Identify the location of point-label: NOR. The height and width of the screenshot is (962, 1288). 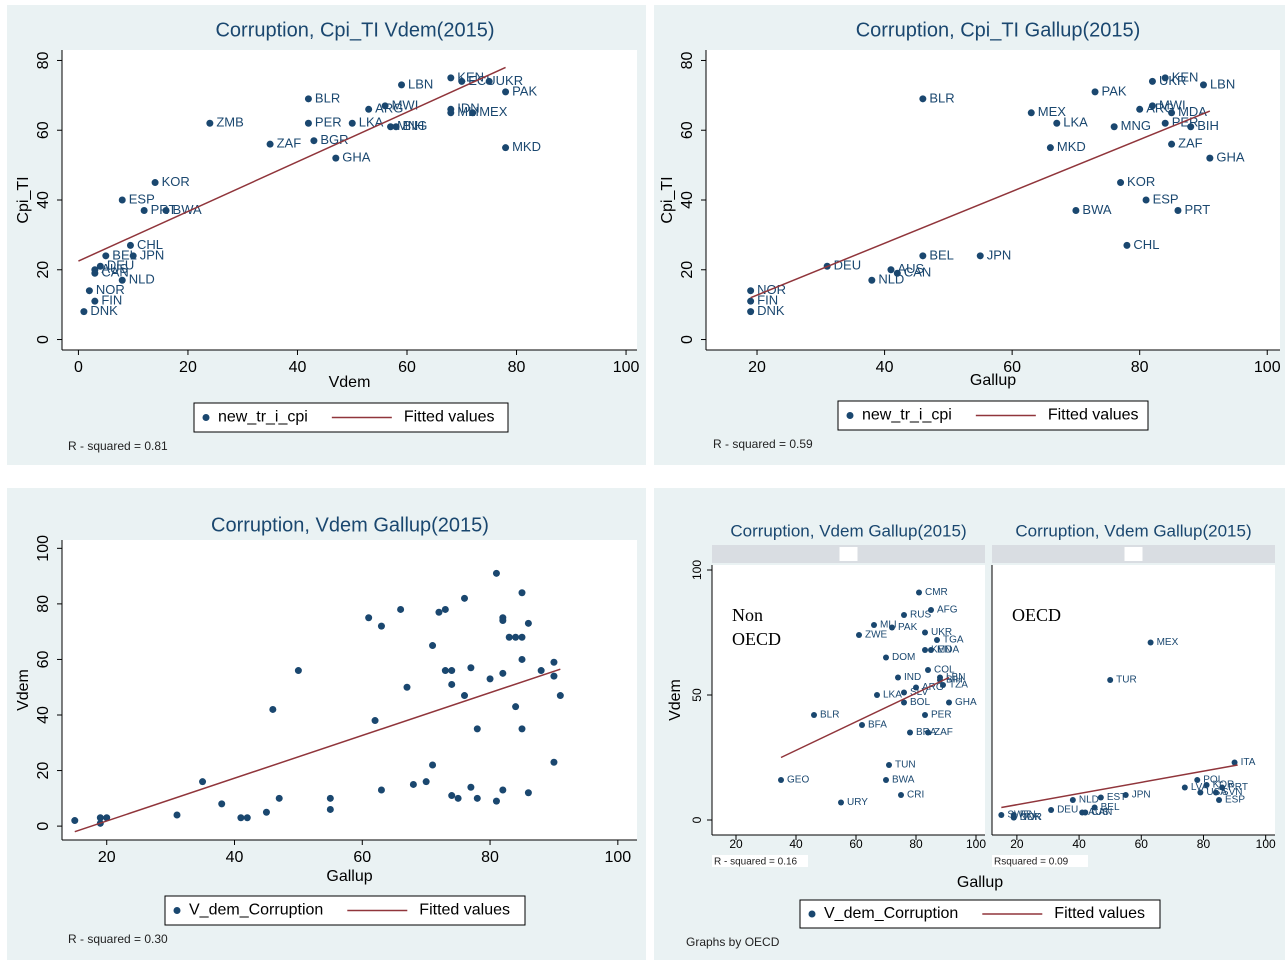
(110, 289).